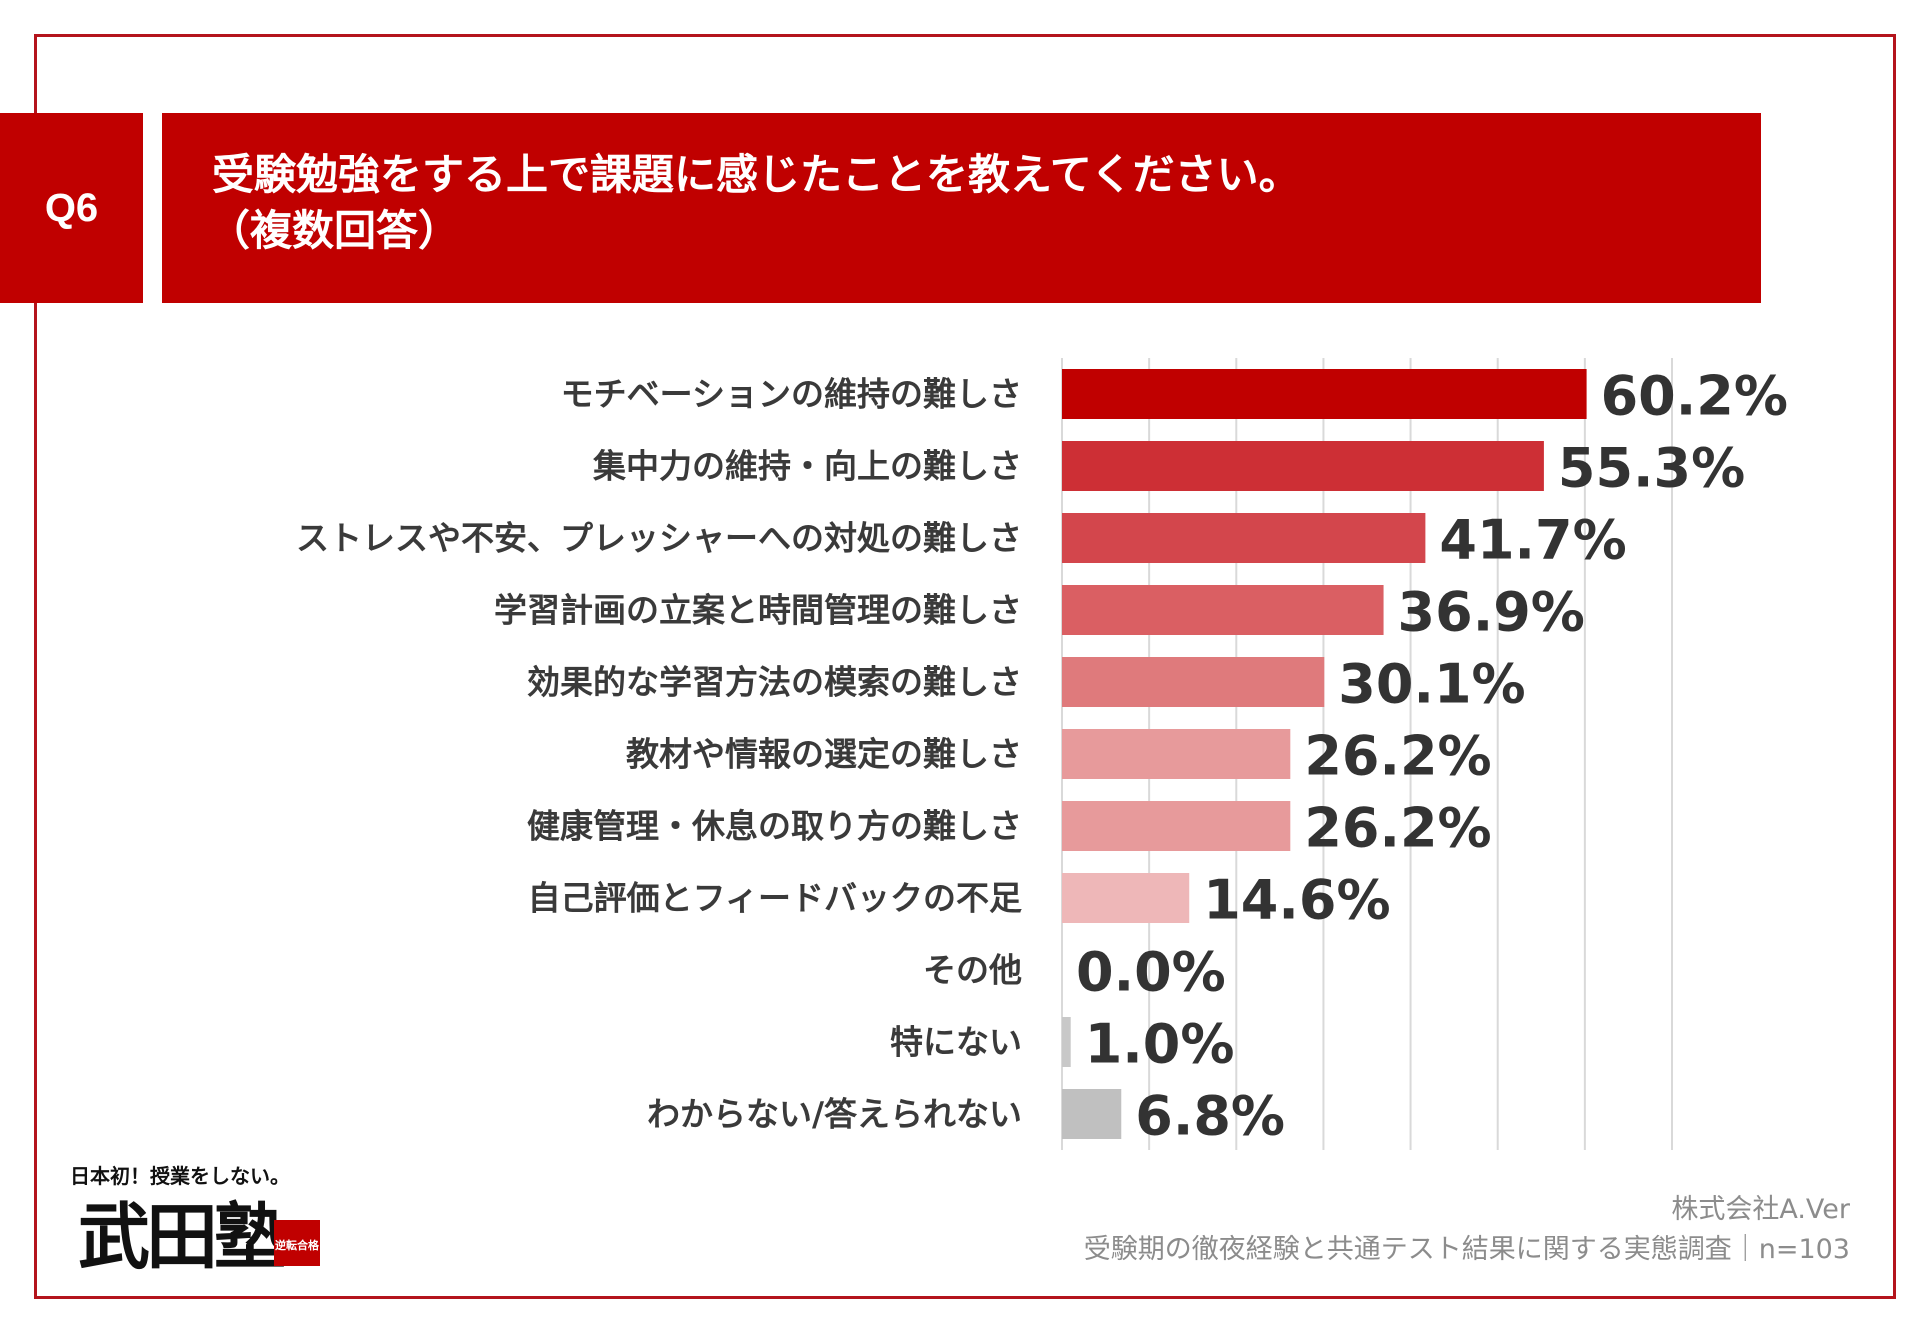  Describe the element at coordinates (774, 826) in the screenshot. I see `category-label: 健康管理・休息の取り方の難しさ` at that location.